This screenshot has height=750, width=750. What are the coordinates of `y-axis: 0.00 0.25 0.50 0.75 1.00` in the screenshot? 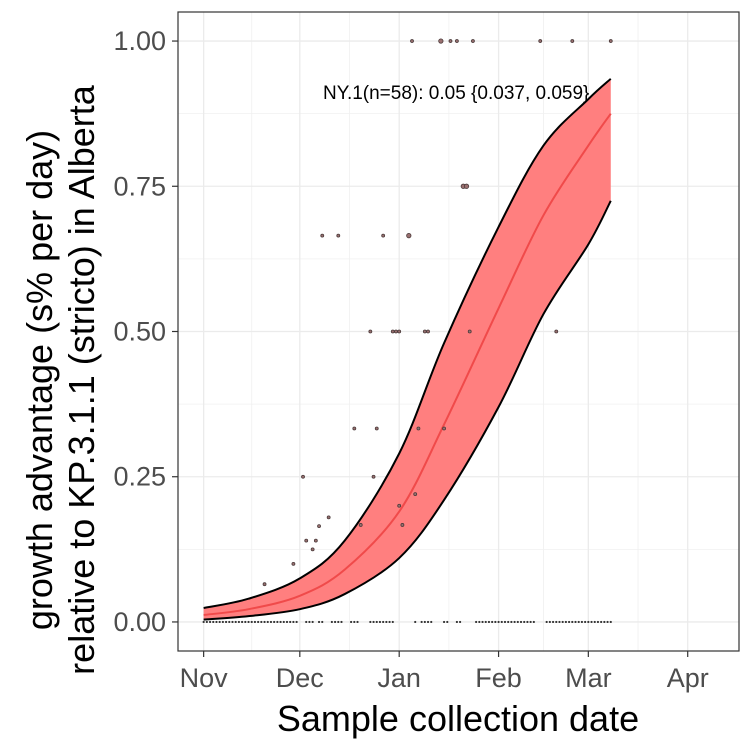 It's located at (145, 331).